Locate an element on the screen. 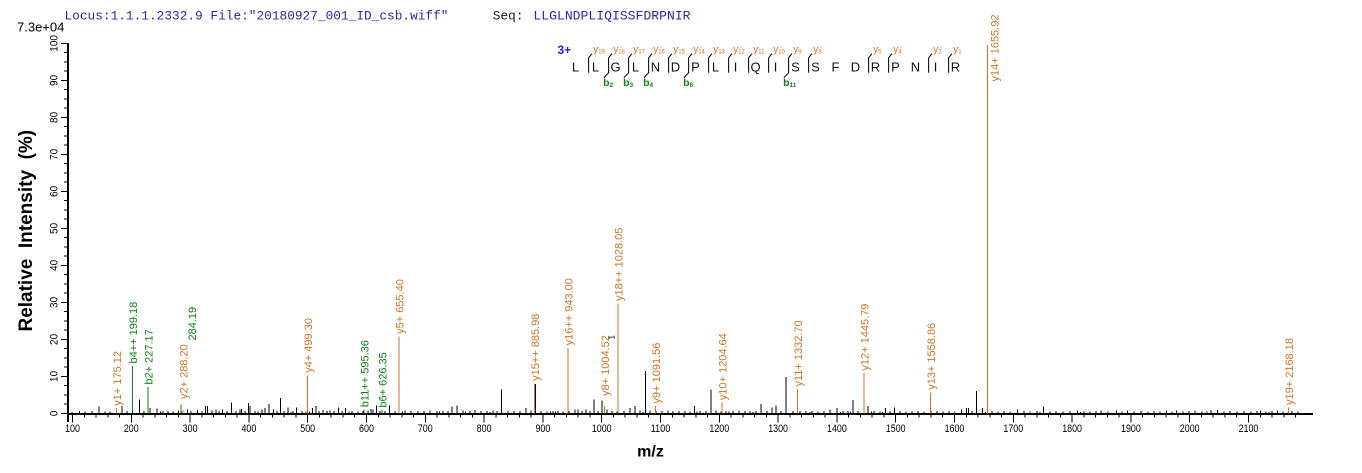 Image resolution: width=1362 pixels, height=473 pixels. svg-text: y4 is located at coordinates (897, 49).